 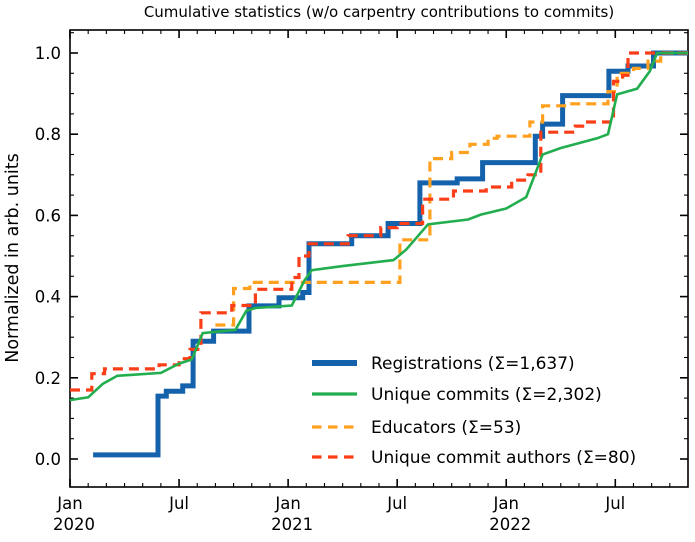 I want to click on x-tick-year-label: 2020, so click(x=74, y=524).